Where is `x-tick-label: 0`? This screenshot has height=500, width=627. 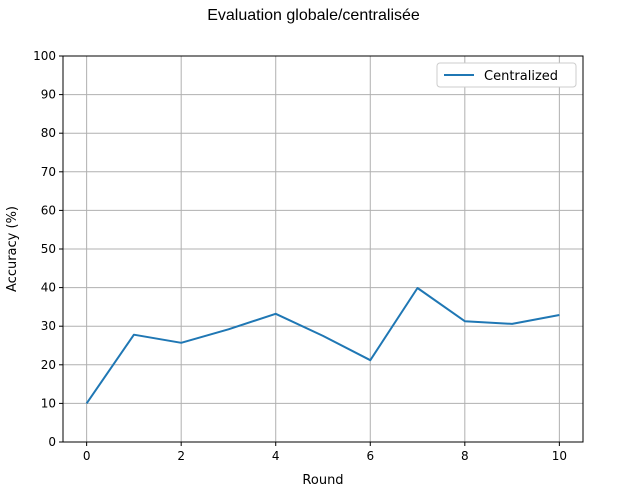 x-tick-label: 0 is located at coordinates (87, 456).